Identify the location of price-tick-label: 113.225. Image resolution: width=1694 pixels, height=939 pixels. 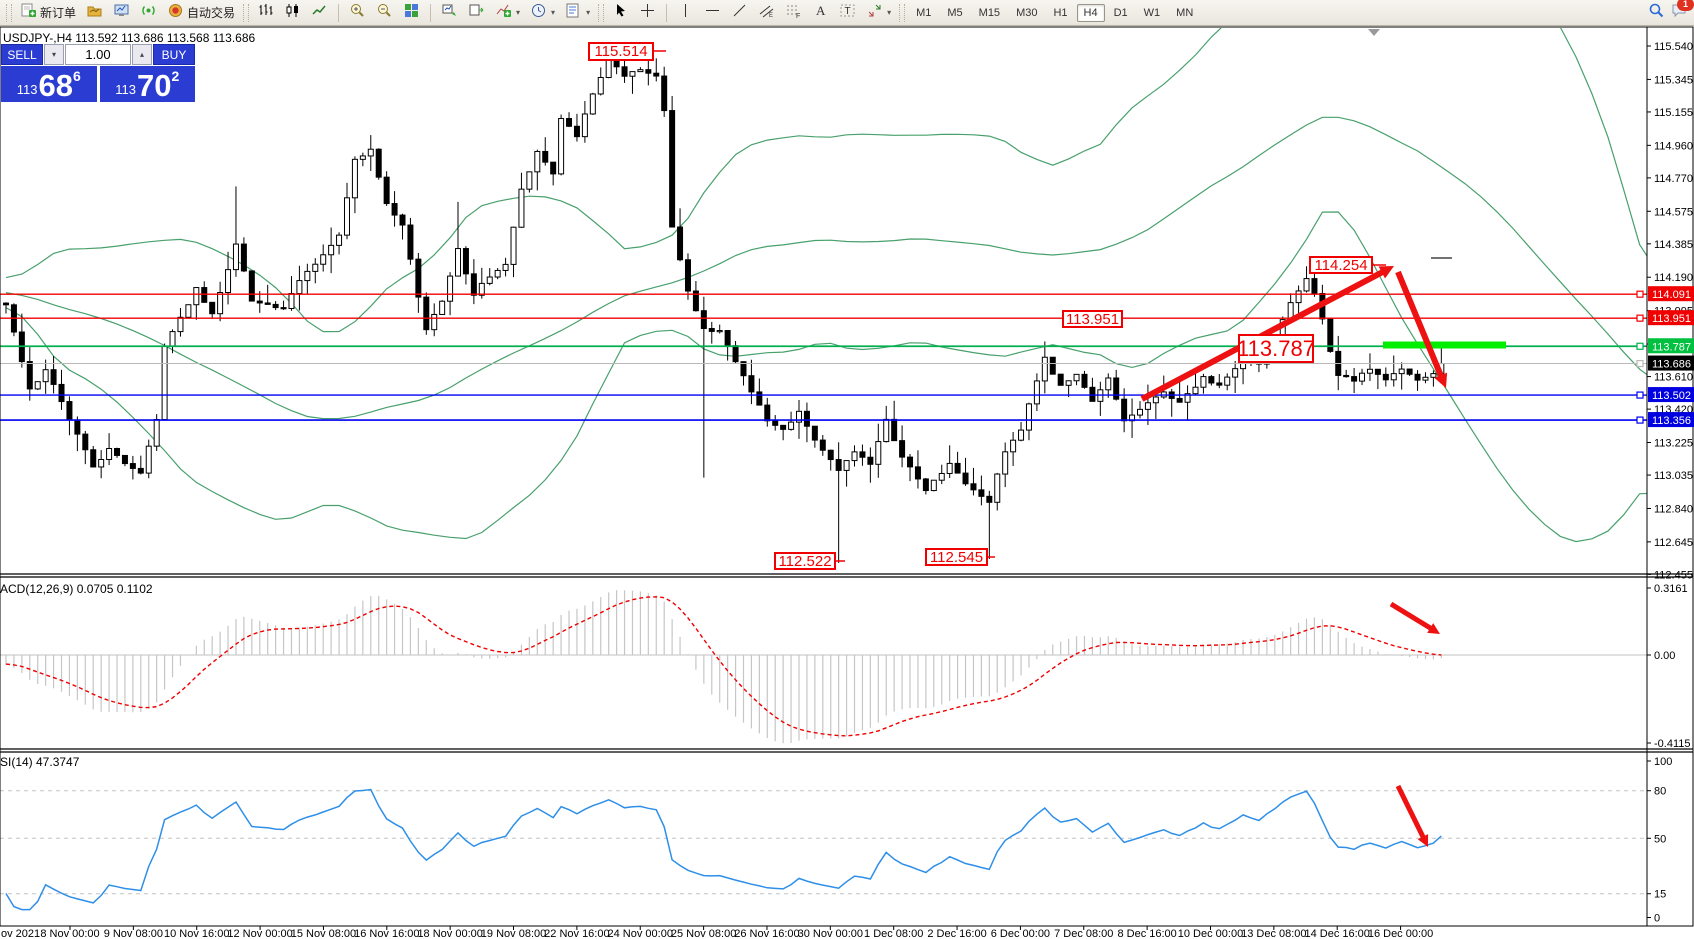
(1673, 444).